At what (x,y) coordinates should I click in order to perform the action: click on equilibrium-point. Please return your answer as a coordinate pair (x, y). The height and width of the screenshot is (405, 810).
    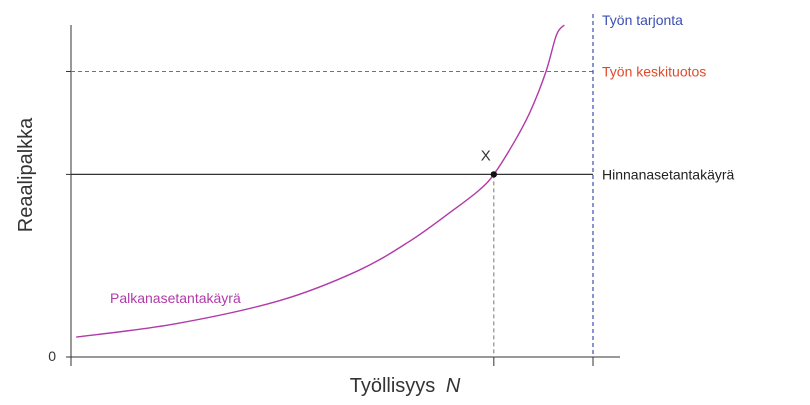
    Looking at the image, I should click on (494, 174).